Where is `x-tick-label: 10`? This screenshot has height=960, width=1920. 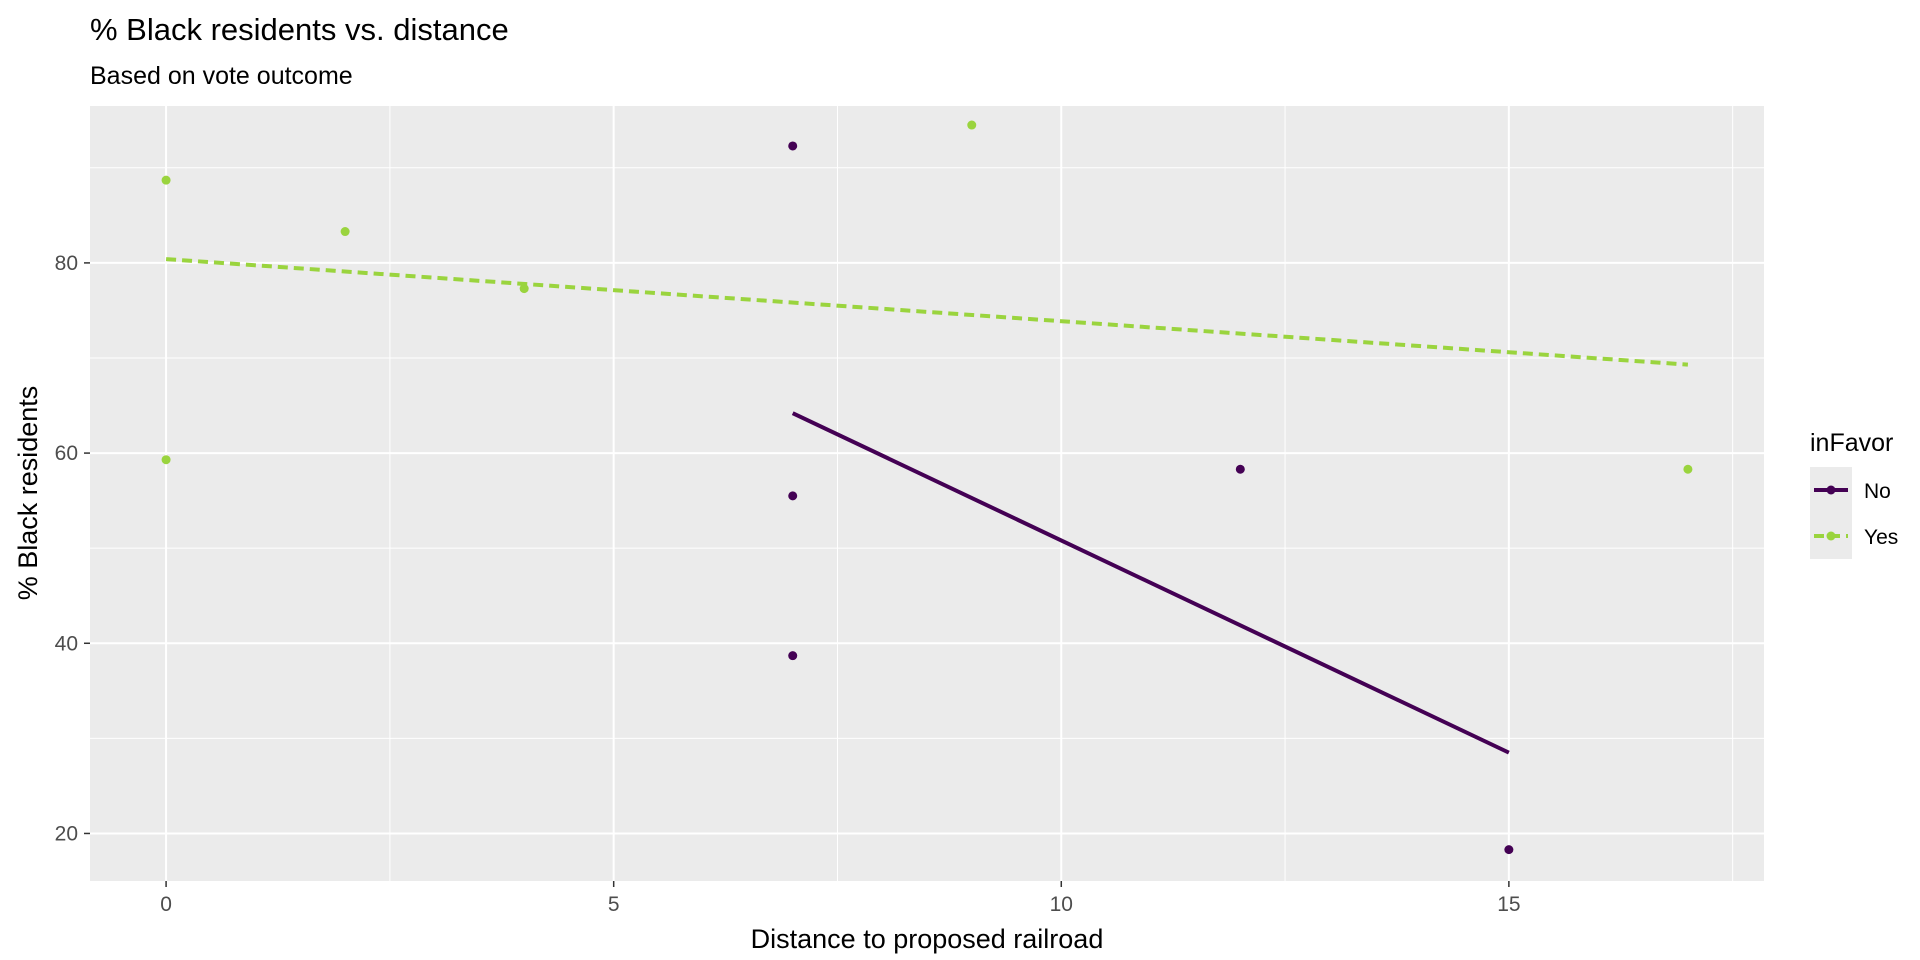
x-tick-label: 10 is located at coordinates (1061, 904).